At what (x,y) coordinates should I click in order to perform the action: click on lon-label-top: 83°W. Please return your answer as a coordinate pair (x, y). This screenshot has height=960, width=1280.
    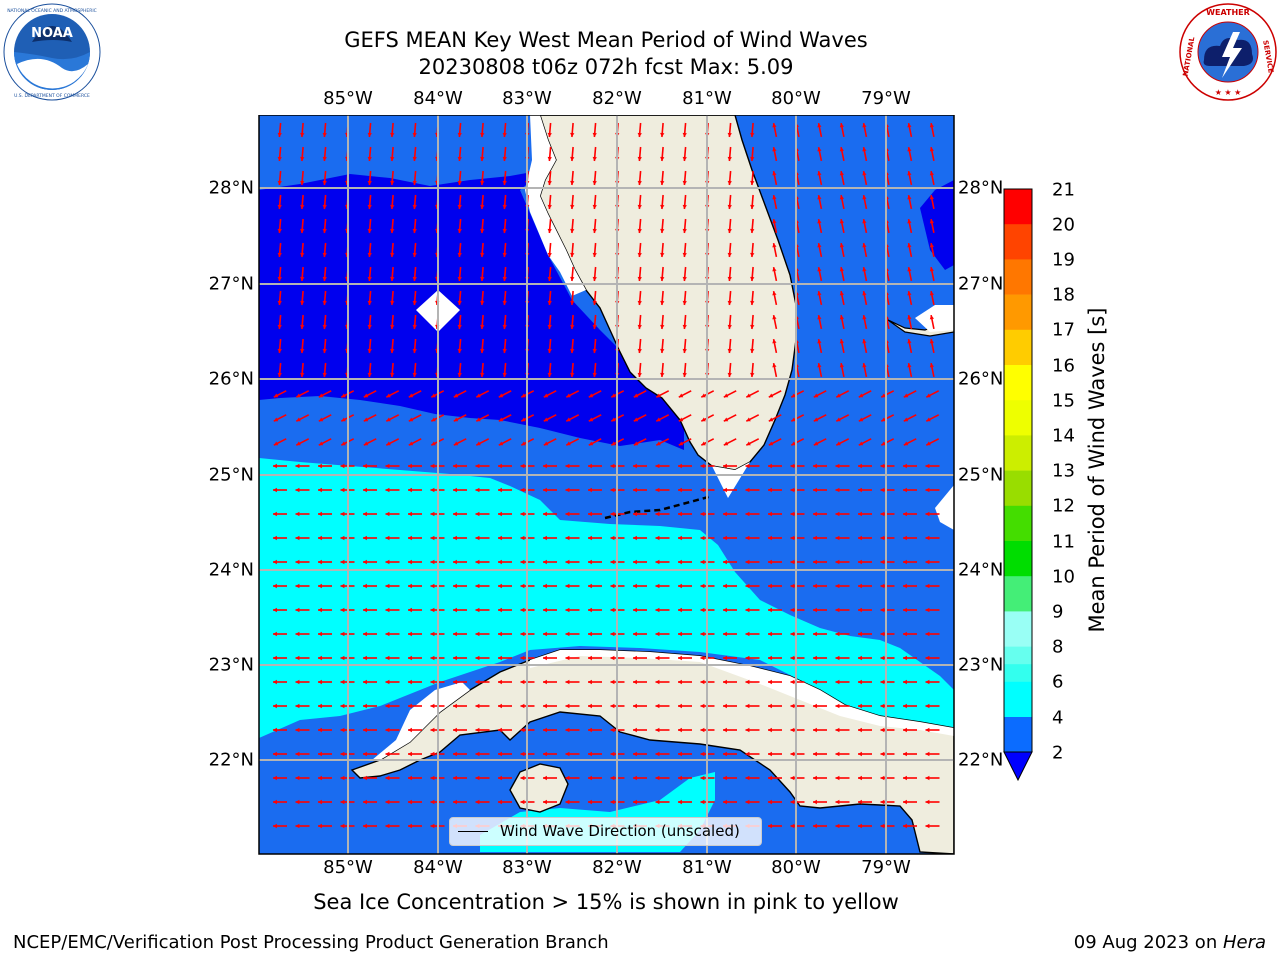
    Looking at the image, I should click on (527, 98).